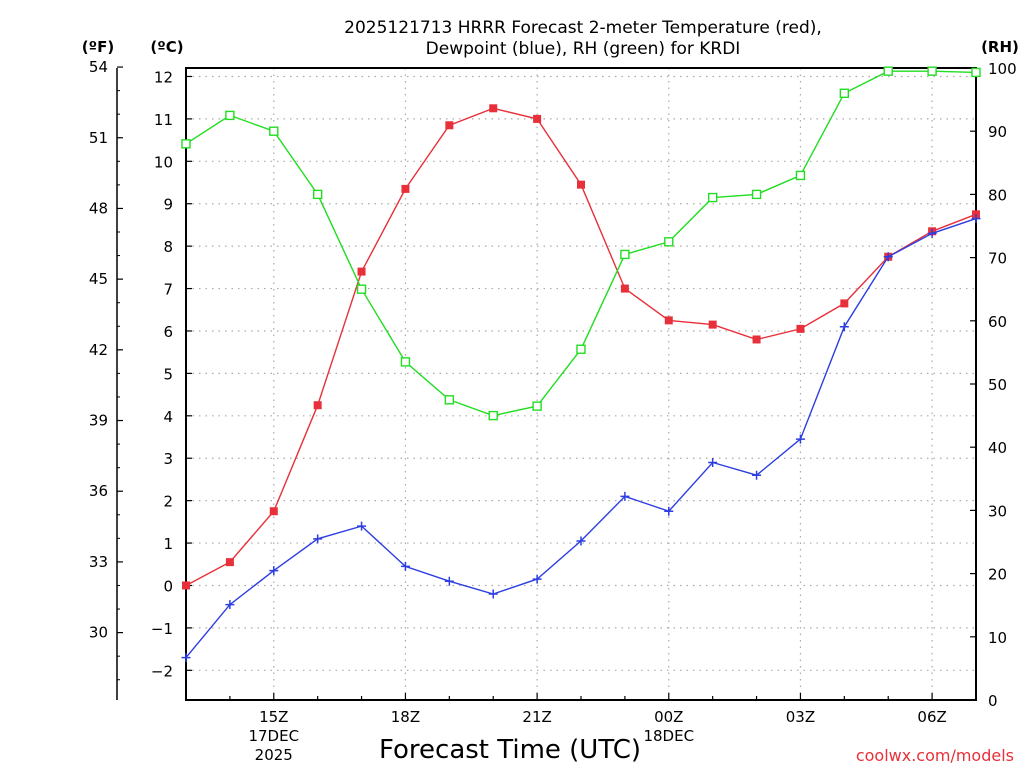 The width and height of the screenshot is (1024, 768). What do you see at coordinates (997, 322) in the screenshot?
I see `rh-tick-label: 60` at bounding box center [997, 322].